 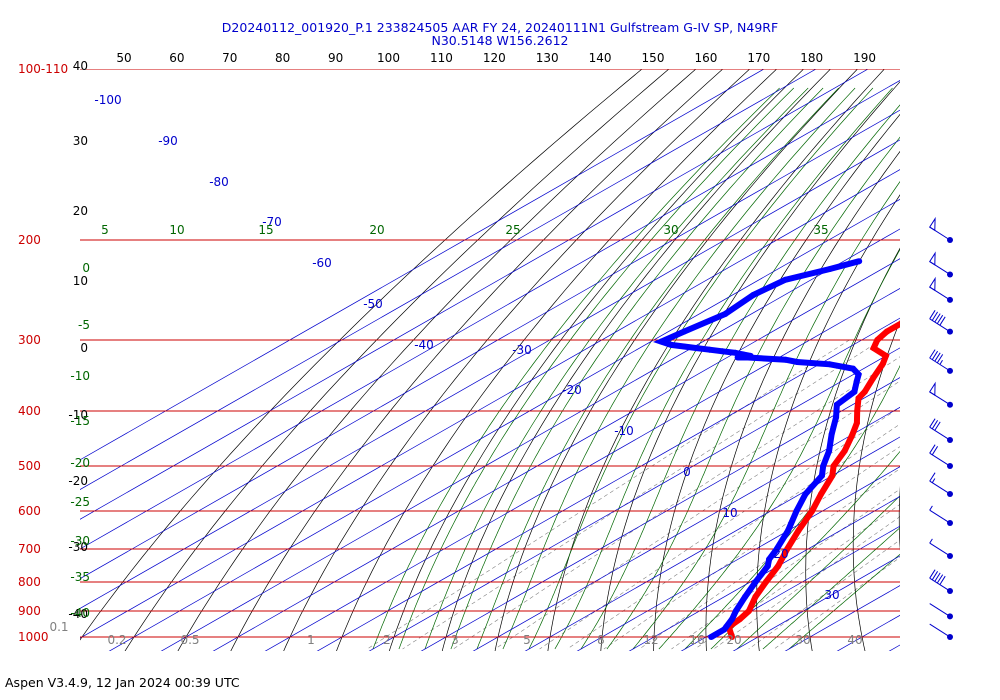 What do you see at coordinates (500, 40) in the screenshot?
I see `chart-title-line-2: N30.5148 W156.2612` at bounding box center [500, 40].